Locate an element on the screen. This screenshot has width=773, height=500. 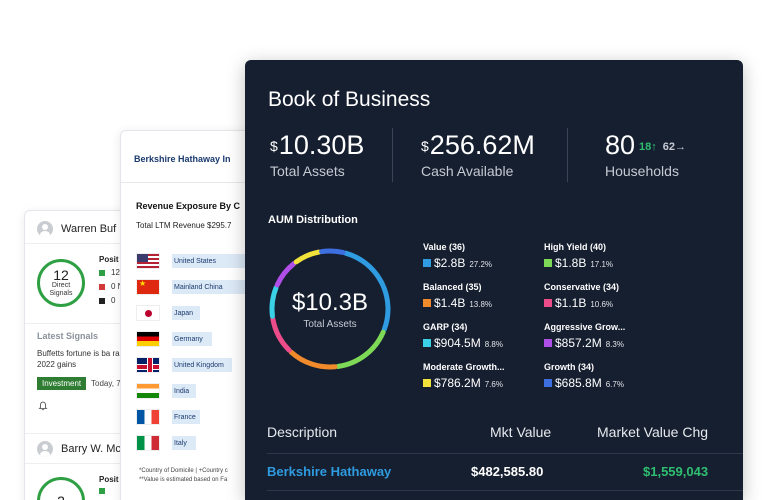
revenue-row: Japan is located at coordinates (226, 313).